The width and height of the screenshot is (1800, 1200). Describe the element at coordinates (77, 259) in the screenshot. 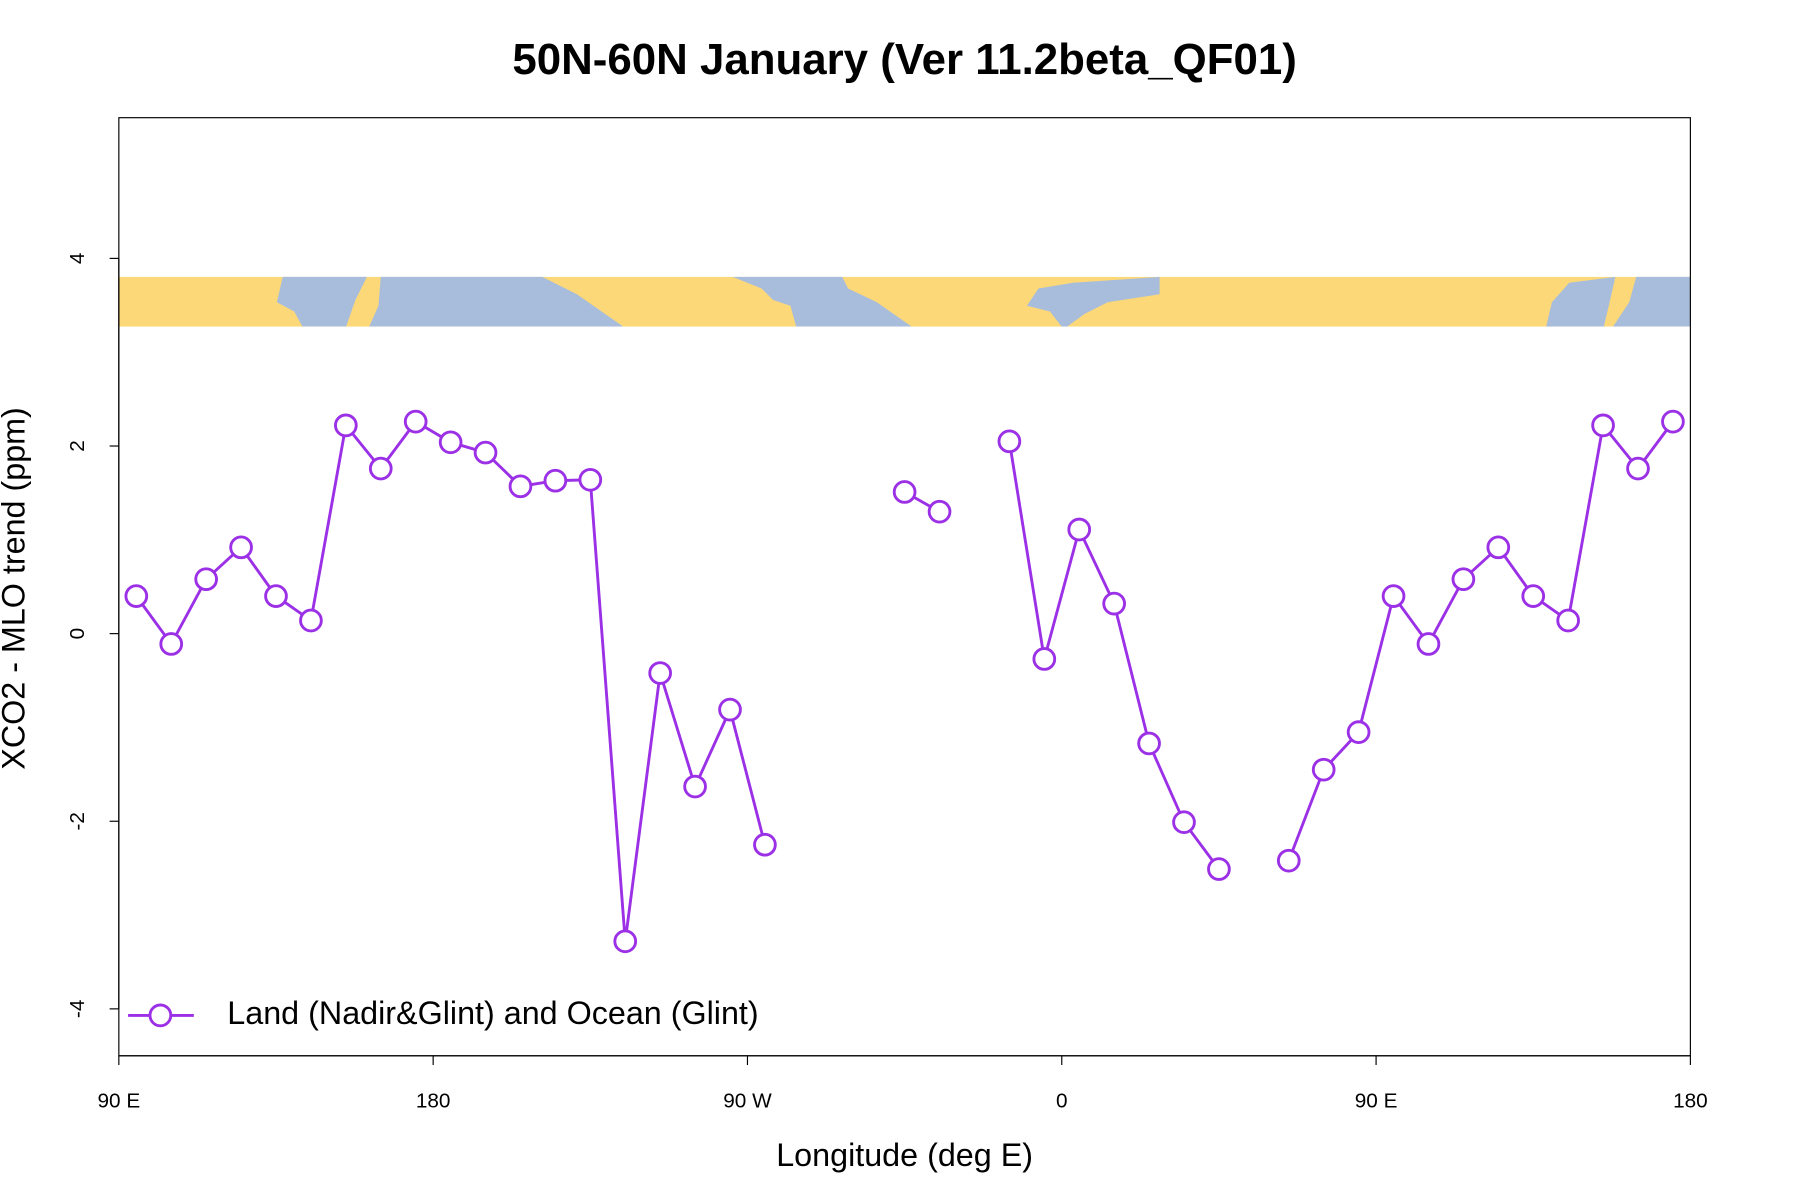

I see `y-tick-label: 4` at that location.